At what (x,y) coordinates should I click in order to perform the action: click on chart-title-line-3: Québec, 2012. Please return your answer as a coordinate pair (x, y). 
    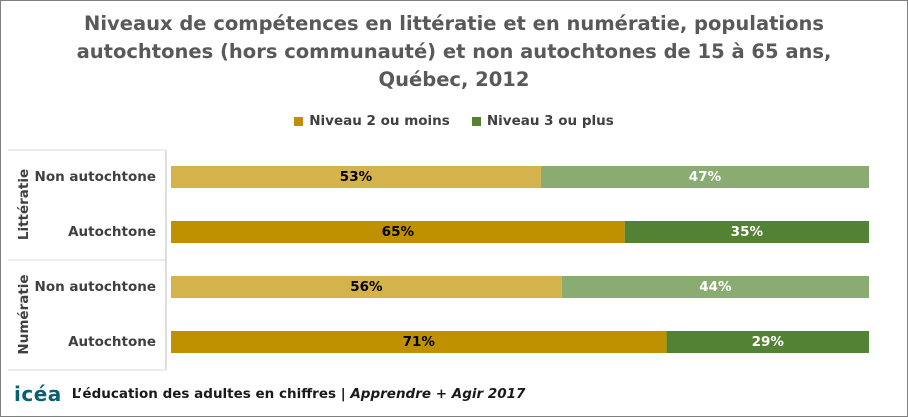
    Looking at the image, I should click on (454, 79).